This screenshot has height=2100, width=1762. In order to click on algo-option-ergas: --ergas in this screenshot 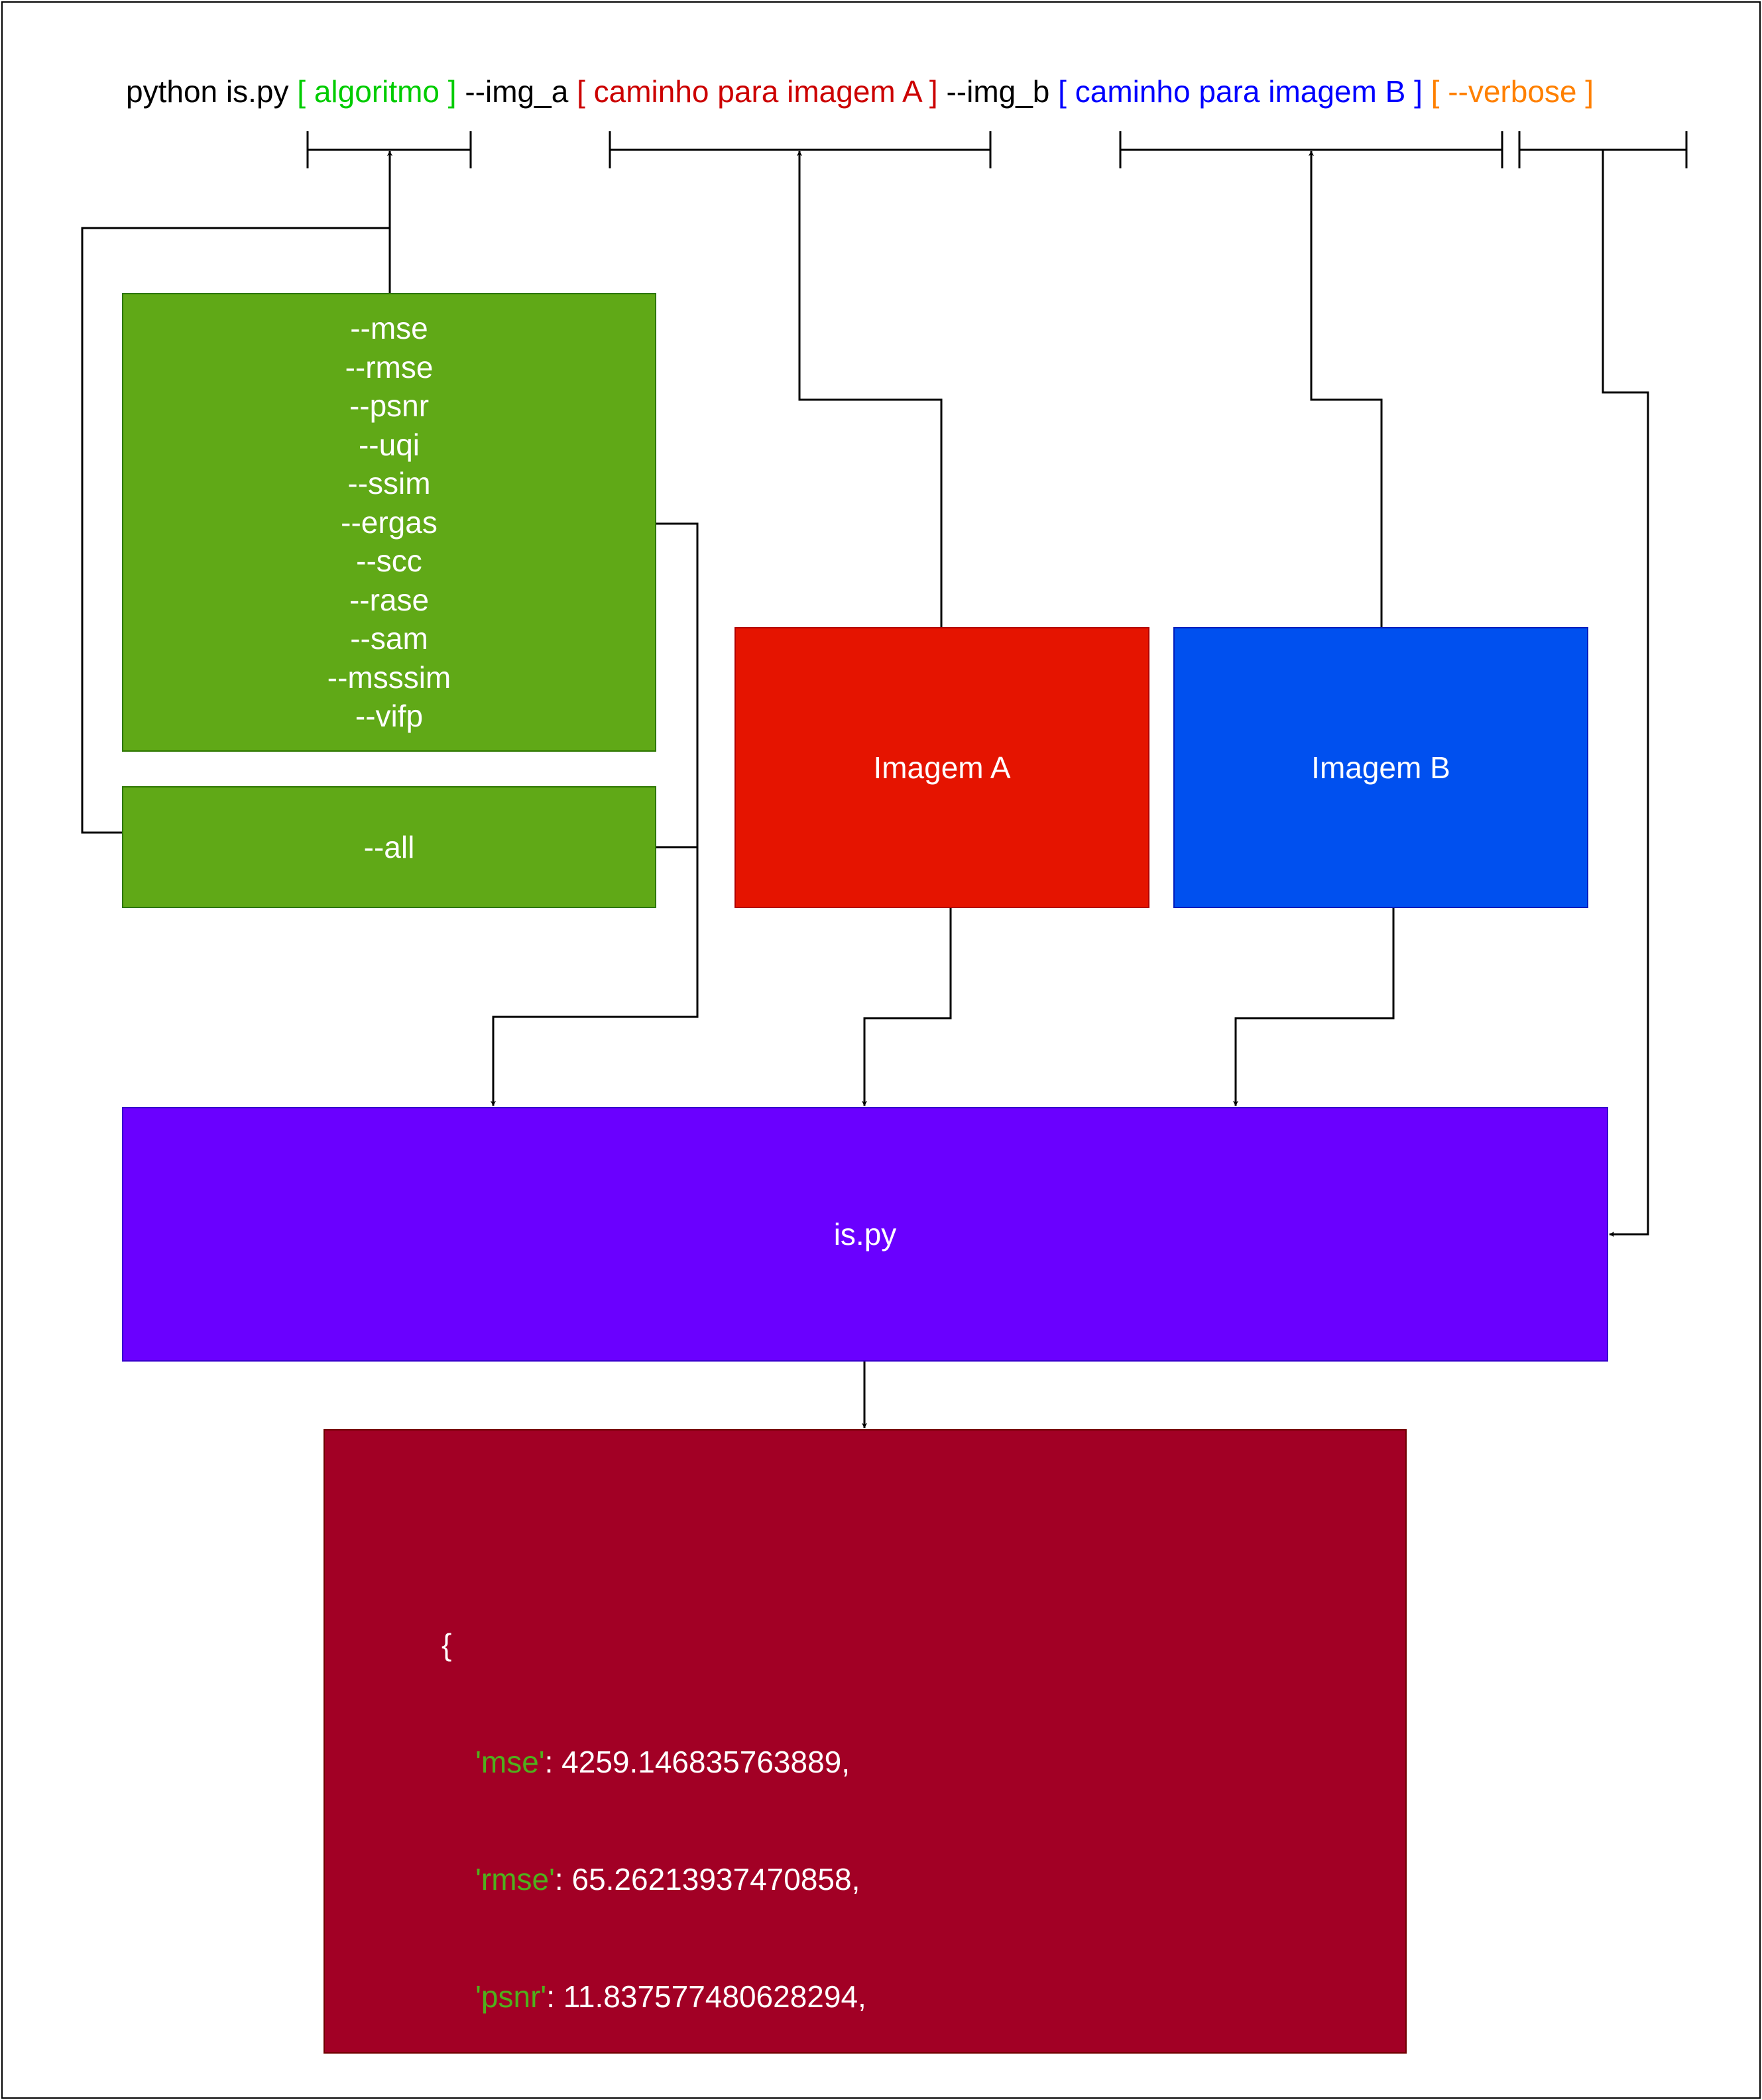, I will do `click(389, 522)`.